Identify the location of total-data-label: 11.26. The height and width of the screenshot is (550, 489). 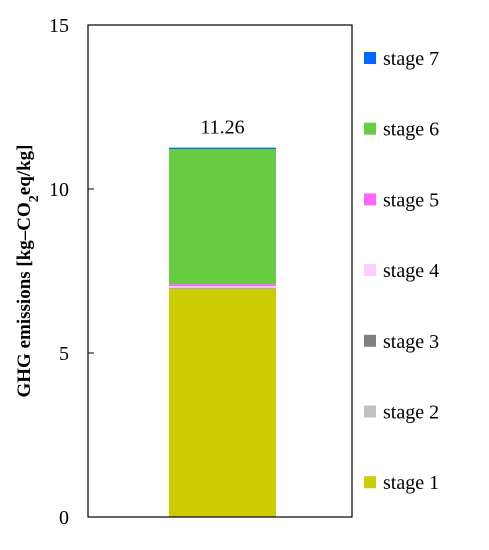
(222, 128).